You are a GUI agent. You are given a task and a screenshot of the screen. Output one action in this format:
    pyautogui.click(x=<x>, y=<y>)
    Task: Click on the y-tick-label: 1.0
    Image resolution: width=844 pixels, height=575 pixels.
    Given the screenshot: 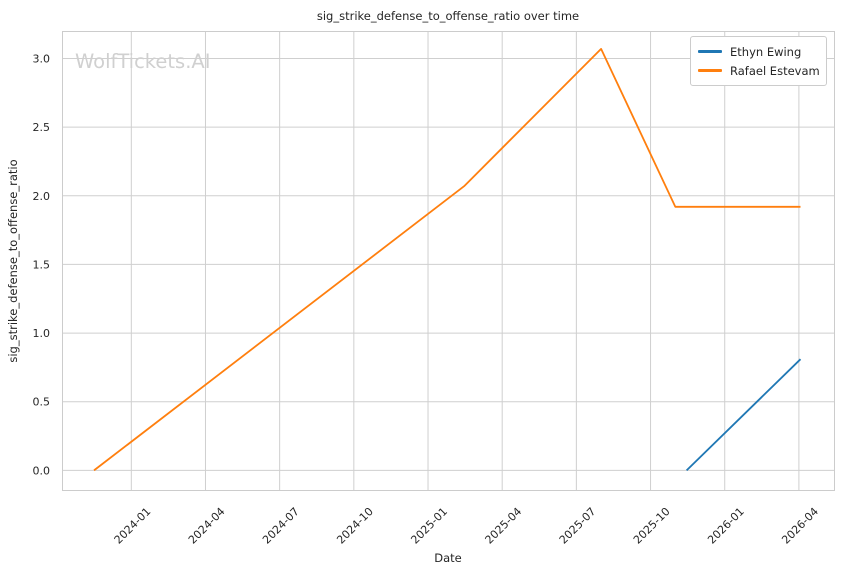 What is the action you would take?
    pyautogui.click(x=42, y=333)
    